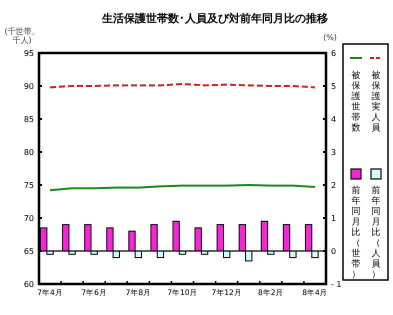 The height and width of the screenshot is (315, 393). I want to click on y2-tick-label: - 1, so click(336, 284).